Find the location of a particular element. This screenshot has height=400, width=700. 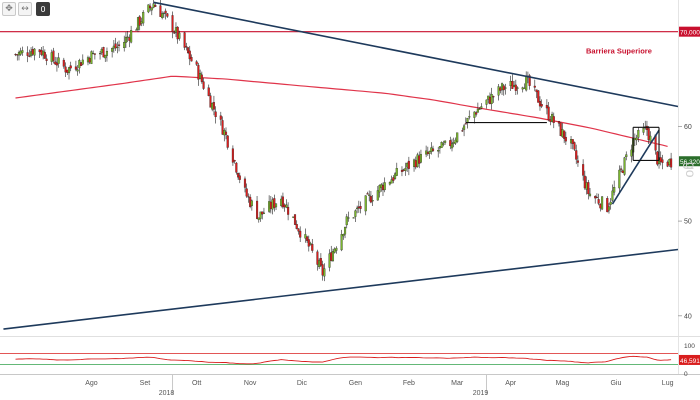

reset-button: 0 is located at coordinates (43, 9).